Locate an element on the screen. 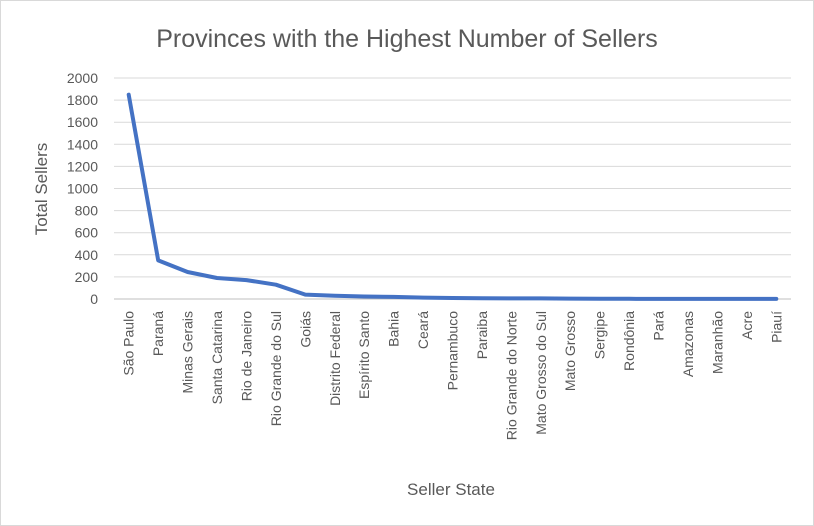 Image resolution: width=814 pixels, height=526 pixels. x-tick-label: Espírito Santo is located at coordinates (364, 355).